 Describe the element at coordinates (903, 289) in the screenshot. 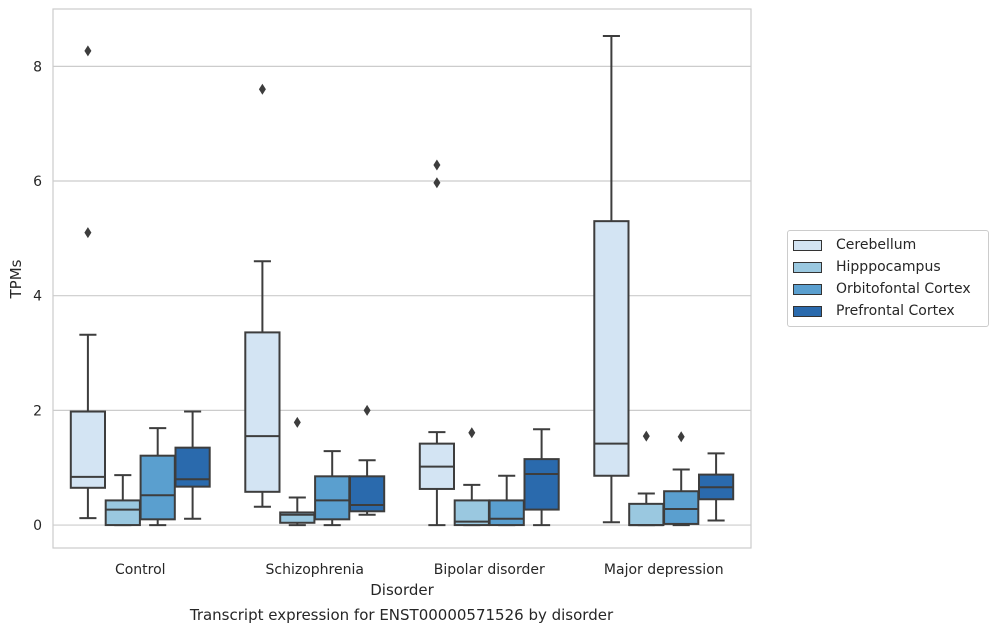

I see `legend-label: Orbitofontal Cortex` at that location.